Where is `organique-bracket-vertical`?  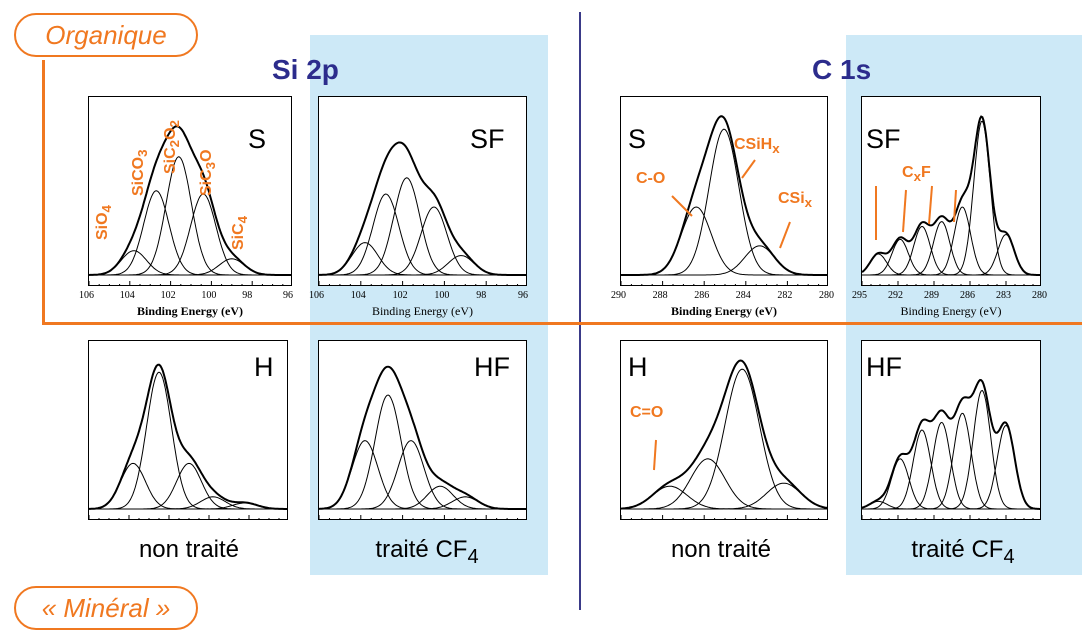
organique-bracket-vertical is located at coordinates (43, 192).